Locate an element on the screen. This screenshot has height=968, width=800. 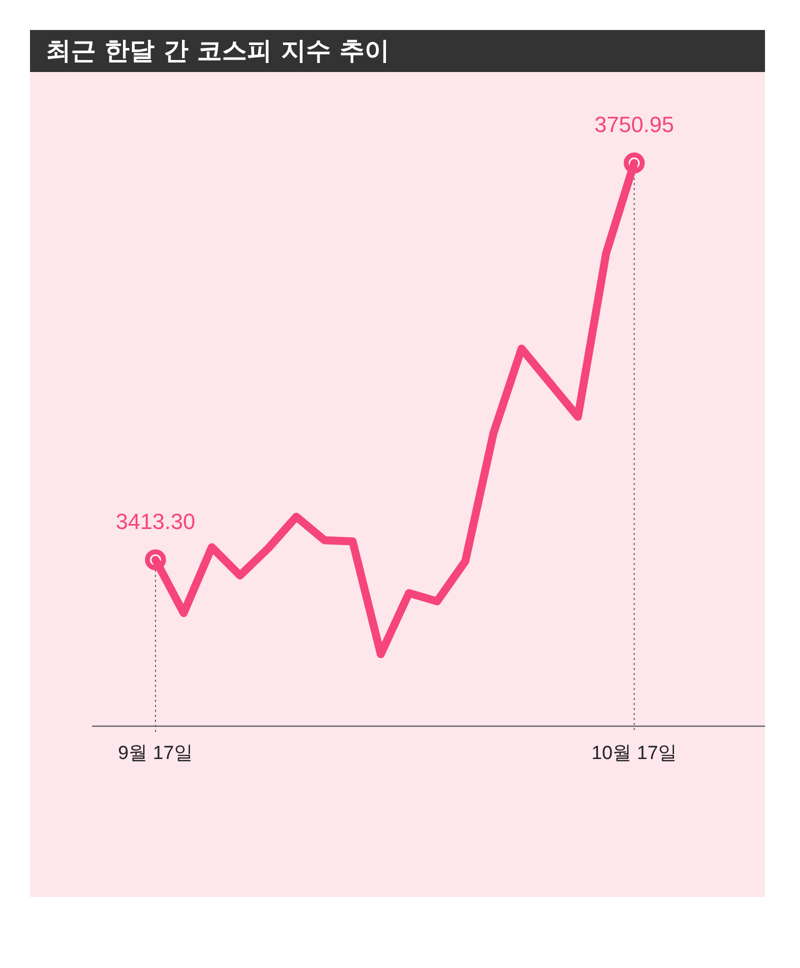
chart-title: 최근 한달 간 코스피 지수 추이 is located at coordinates (397, 51).